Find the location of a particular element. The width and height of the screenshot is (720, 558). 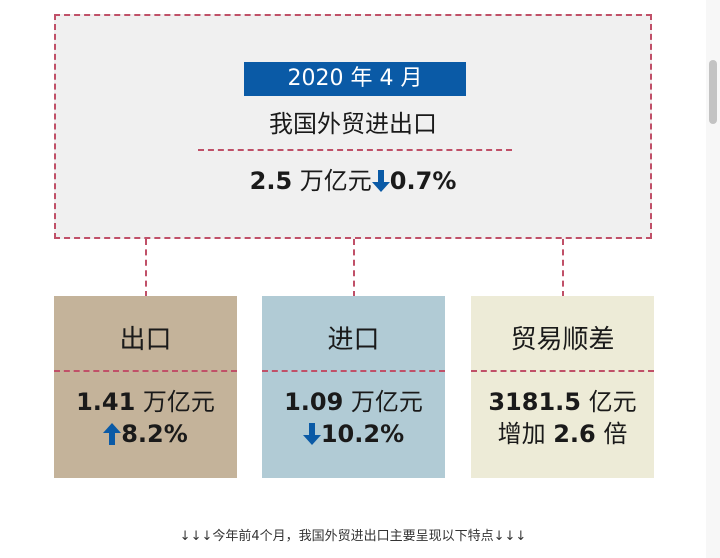

import-card: 进口 1.09 万亿元 10.2% is located at coordinates (353, 387).